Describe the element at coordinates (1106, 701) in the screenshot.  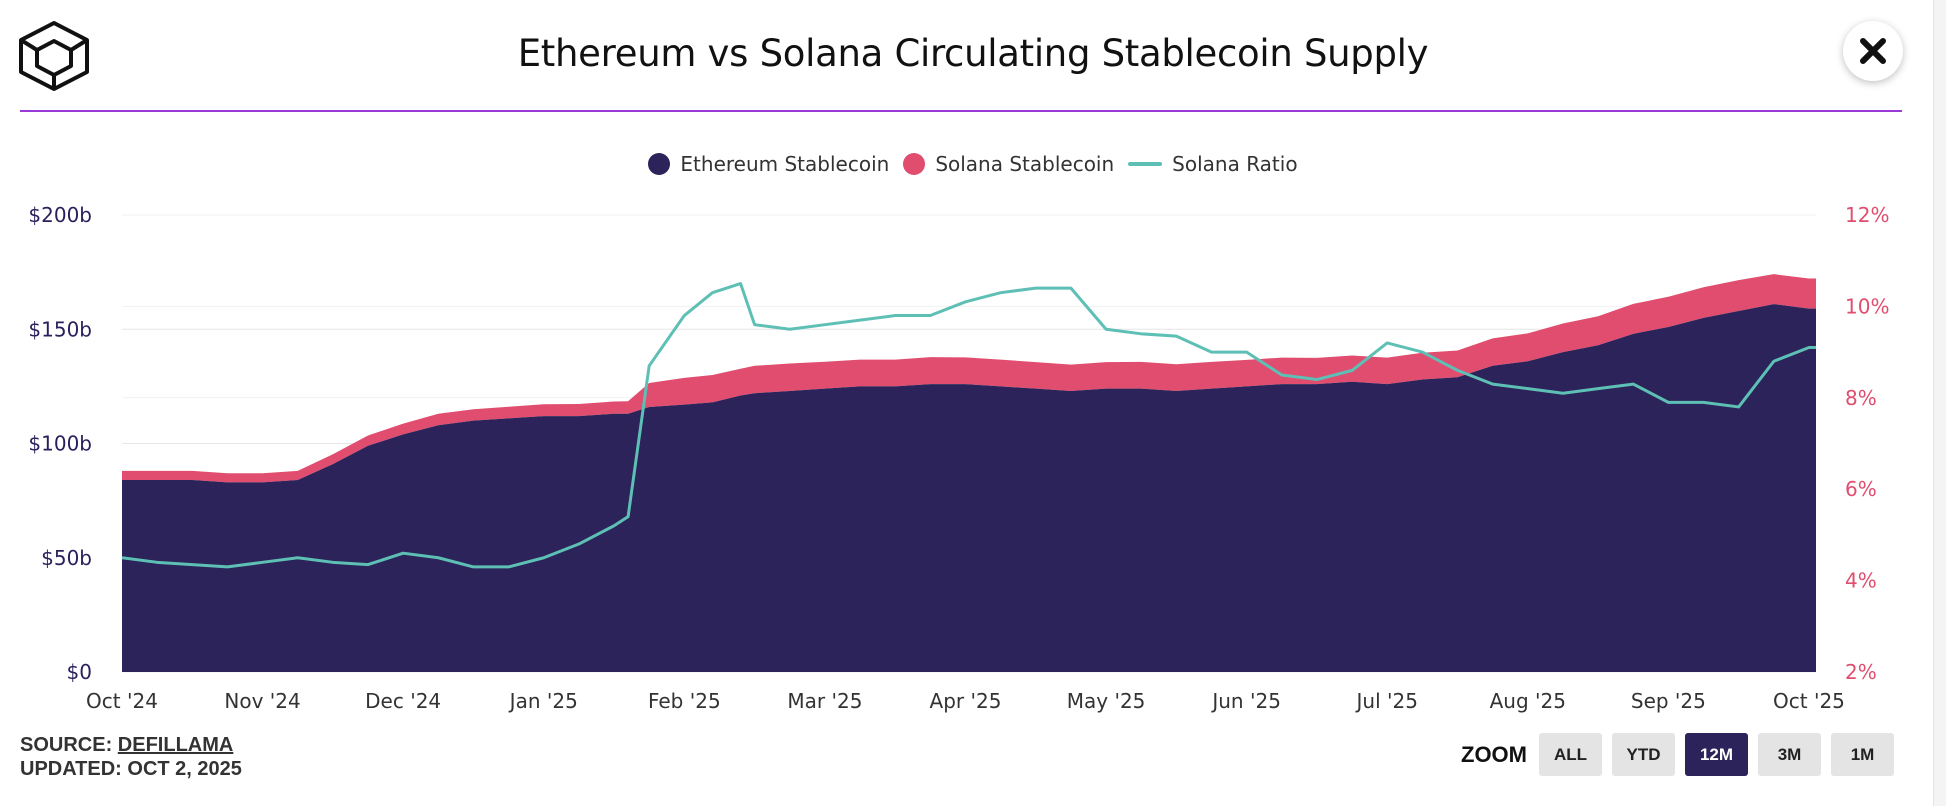
I see `x-tick-label: May '25` at that location.